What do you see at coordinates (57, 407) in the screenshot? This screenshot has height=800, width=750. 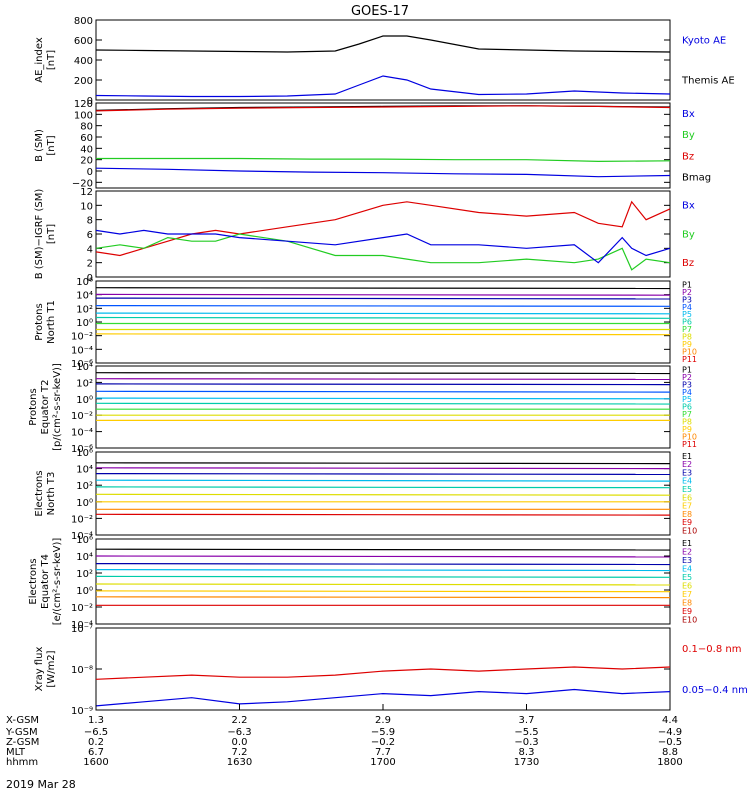 I see `y-axis-label: [p/(cm²-s-sr-keV)]` at bounding box center [57, 407].